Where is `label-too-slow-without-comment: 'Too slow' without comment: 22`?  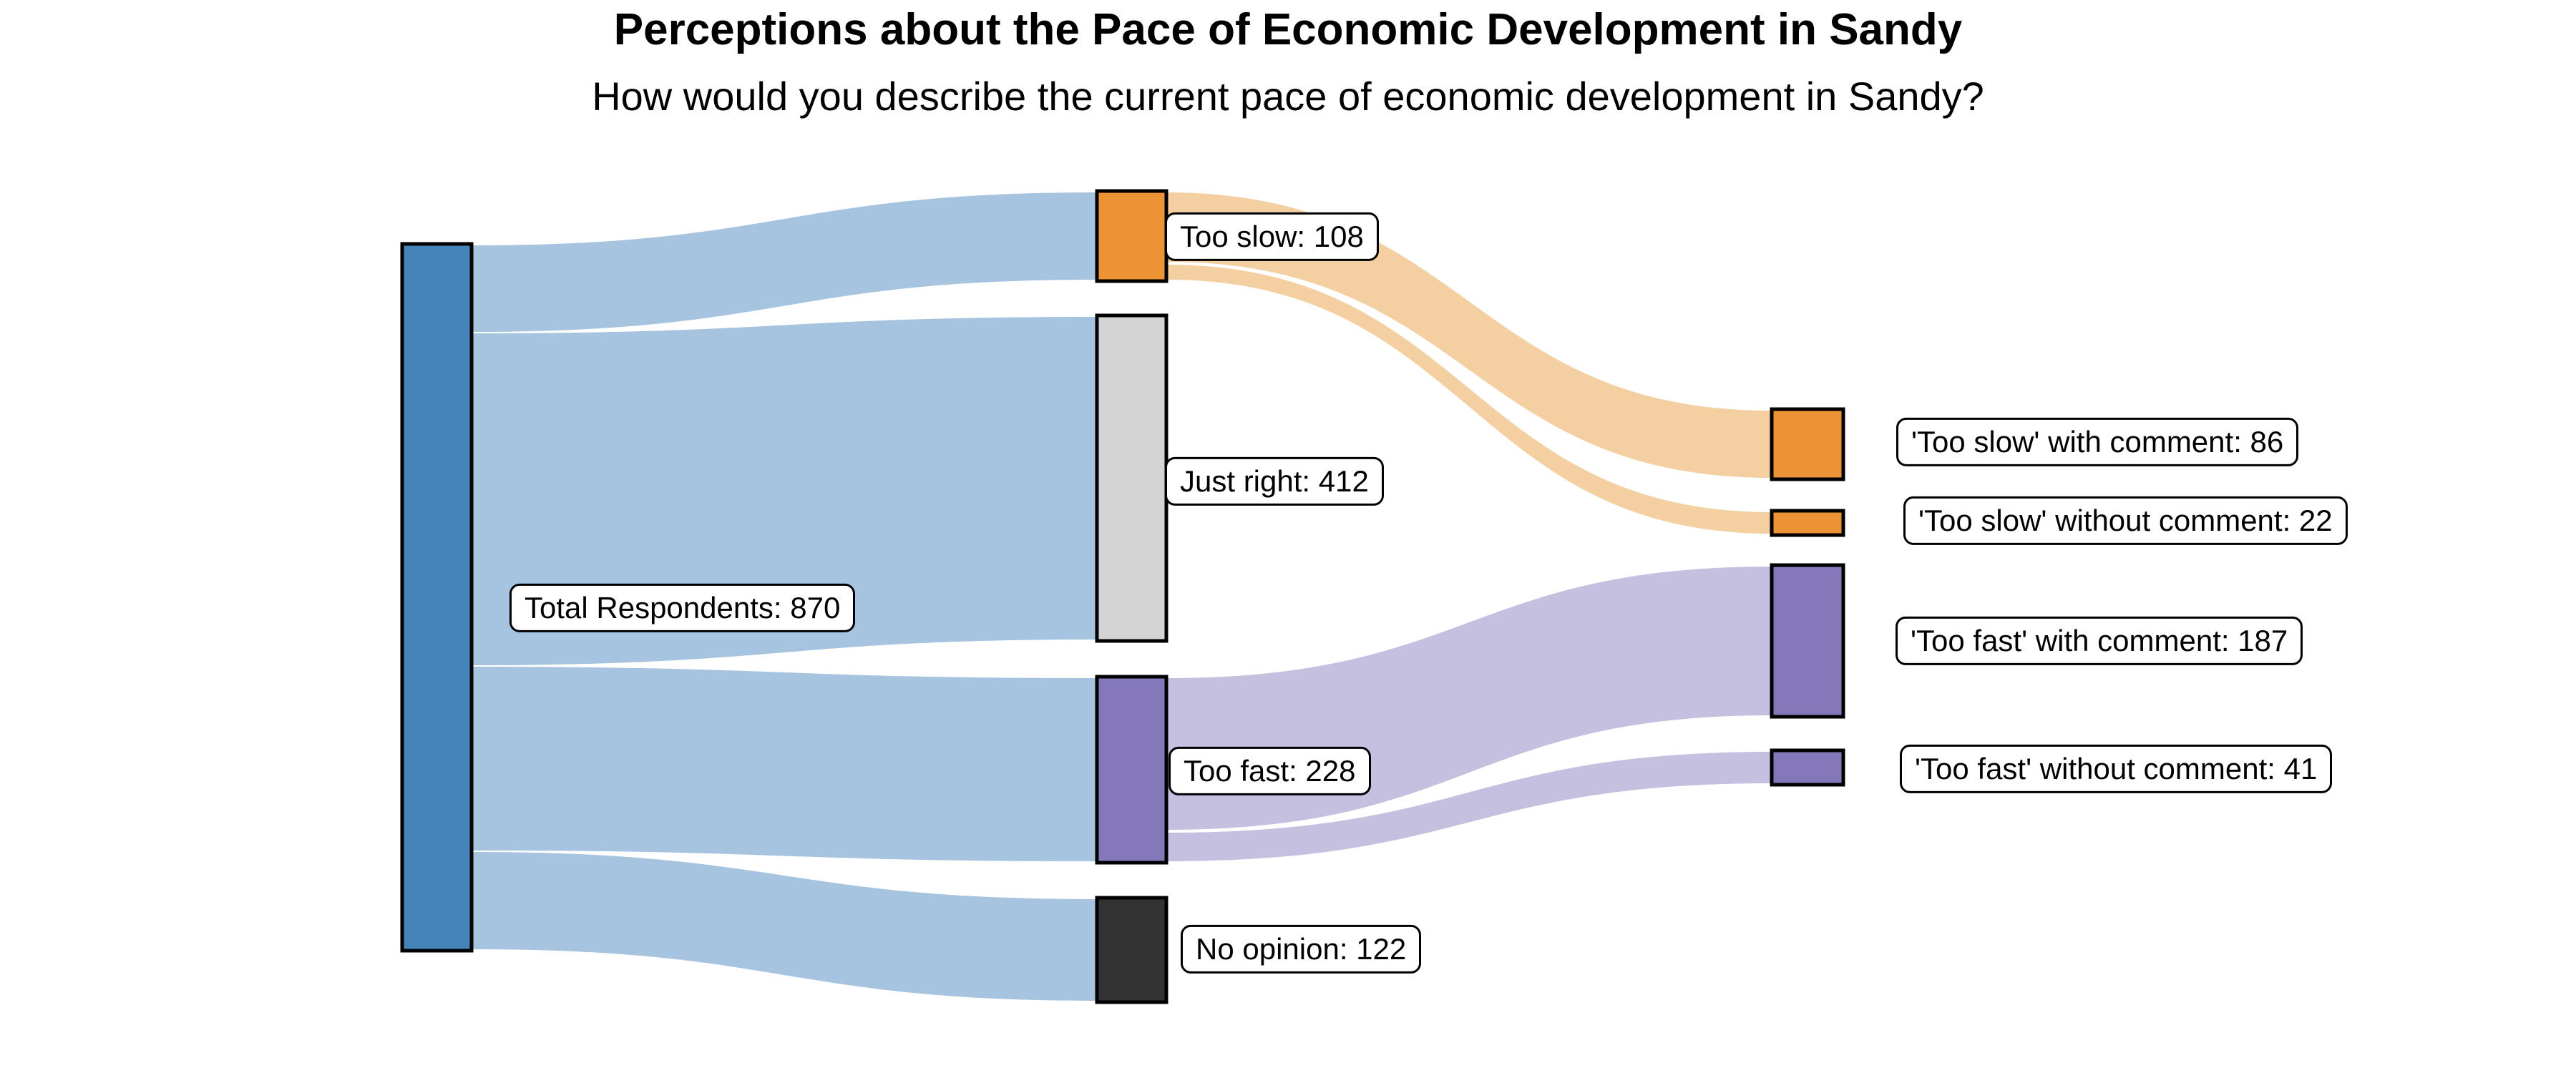 label-too-slow-without-comment: 'Too slow' without comment: 22 is located at coordinates (2125, 521).